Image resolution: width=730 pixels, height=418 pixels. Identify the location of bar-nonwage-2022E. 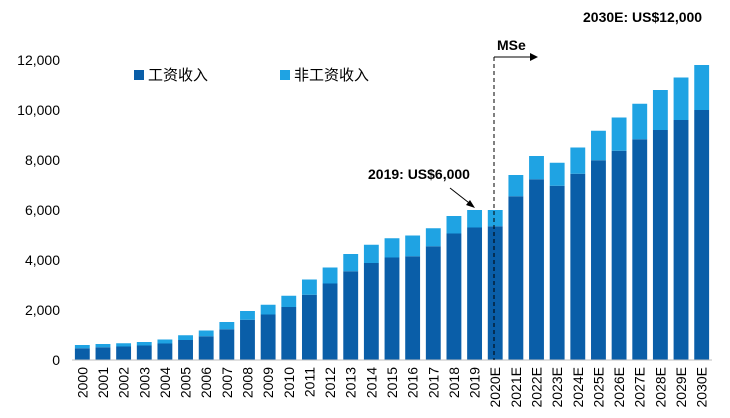
(536, 168).